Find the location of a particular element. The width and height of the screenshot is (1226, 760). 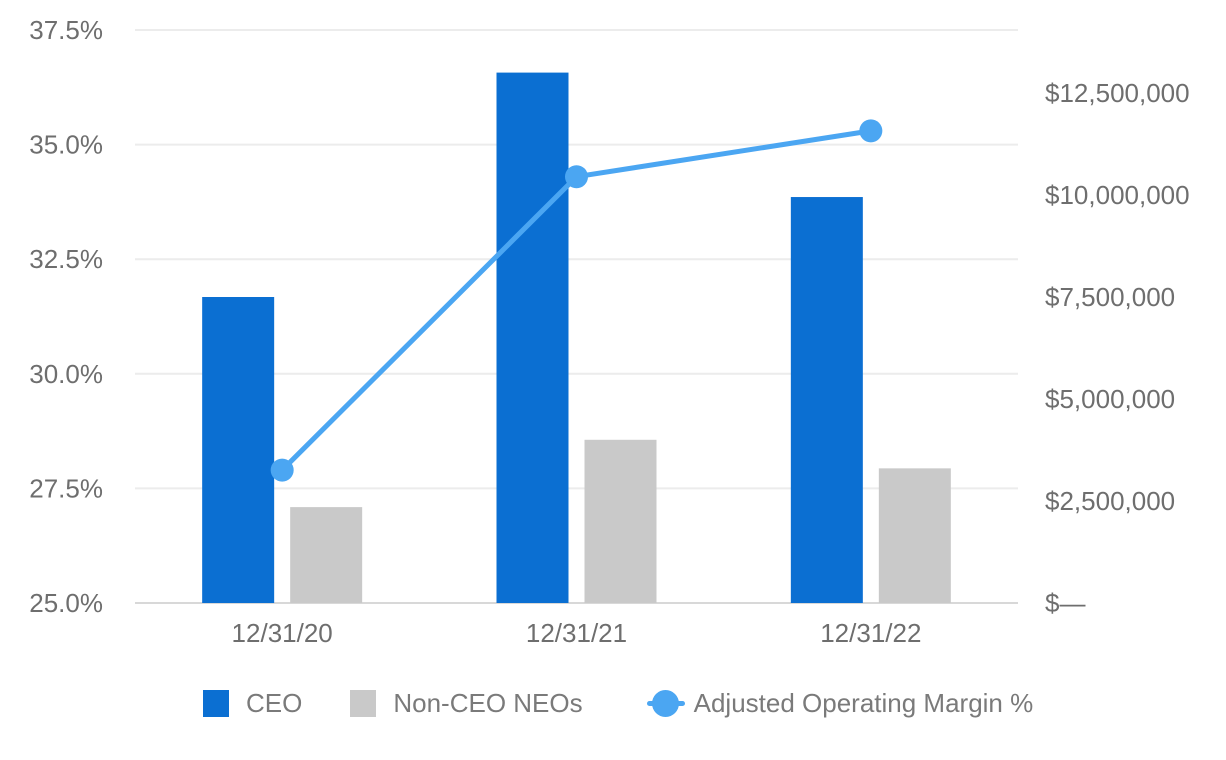

left-axis-tick-label: 37.5% is located at coordinates (66, 30).